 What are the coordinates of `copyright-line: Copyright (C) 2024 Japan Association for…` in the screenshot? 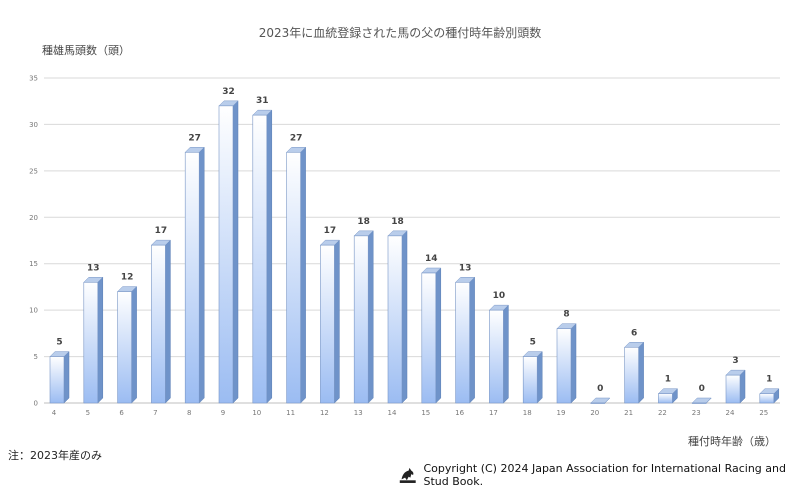 It's located at (599, 475).